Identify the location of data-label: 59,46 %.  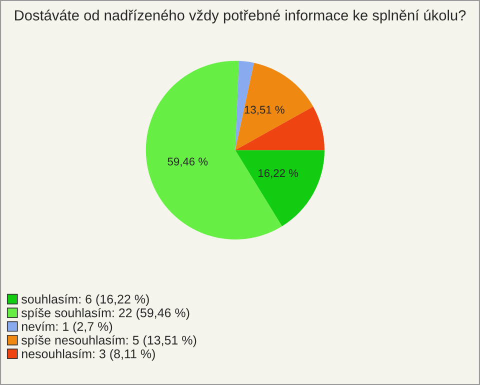
(188, 162).